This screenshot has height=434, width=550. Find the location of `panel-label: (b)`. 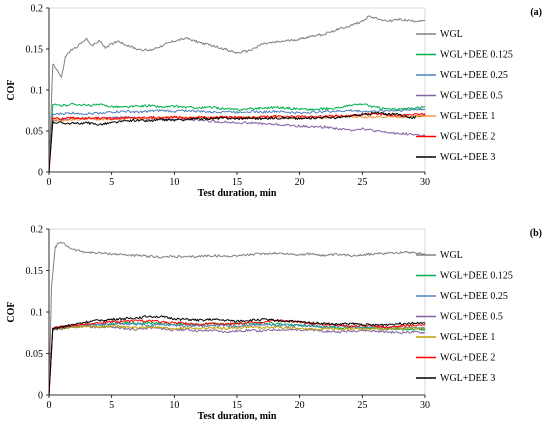

panel-label: (b) is located at coordinates (536, 233).